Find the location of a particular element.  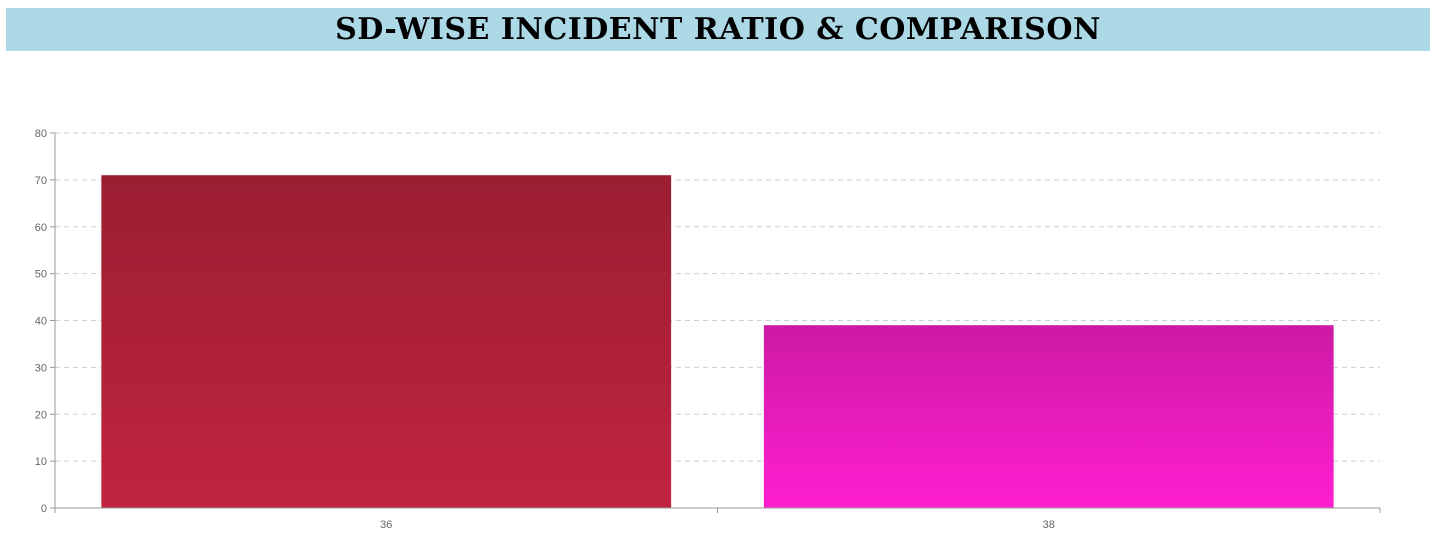

y-tick-label: 30 is located at coordinates (41, 368).